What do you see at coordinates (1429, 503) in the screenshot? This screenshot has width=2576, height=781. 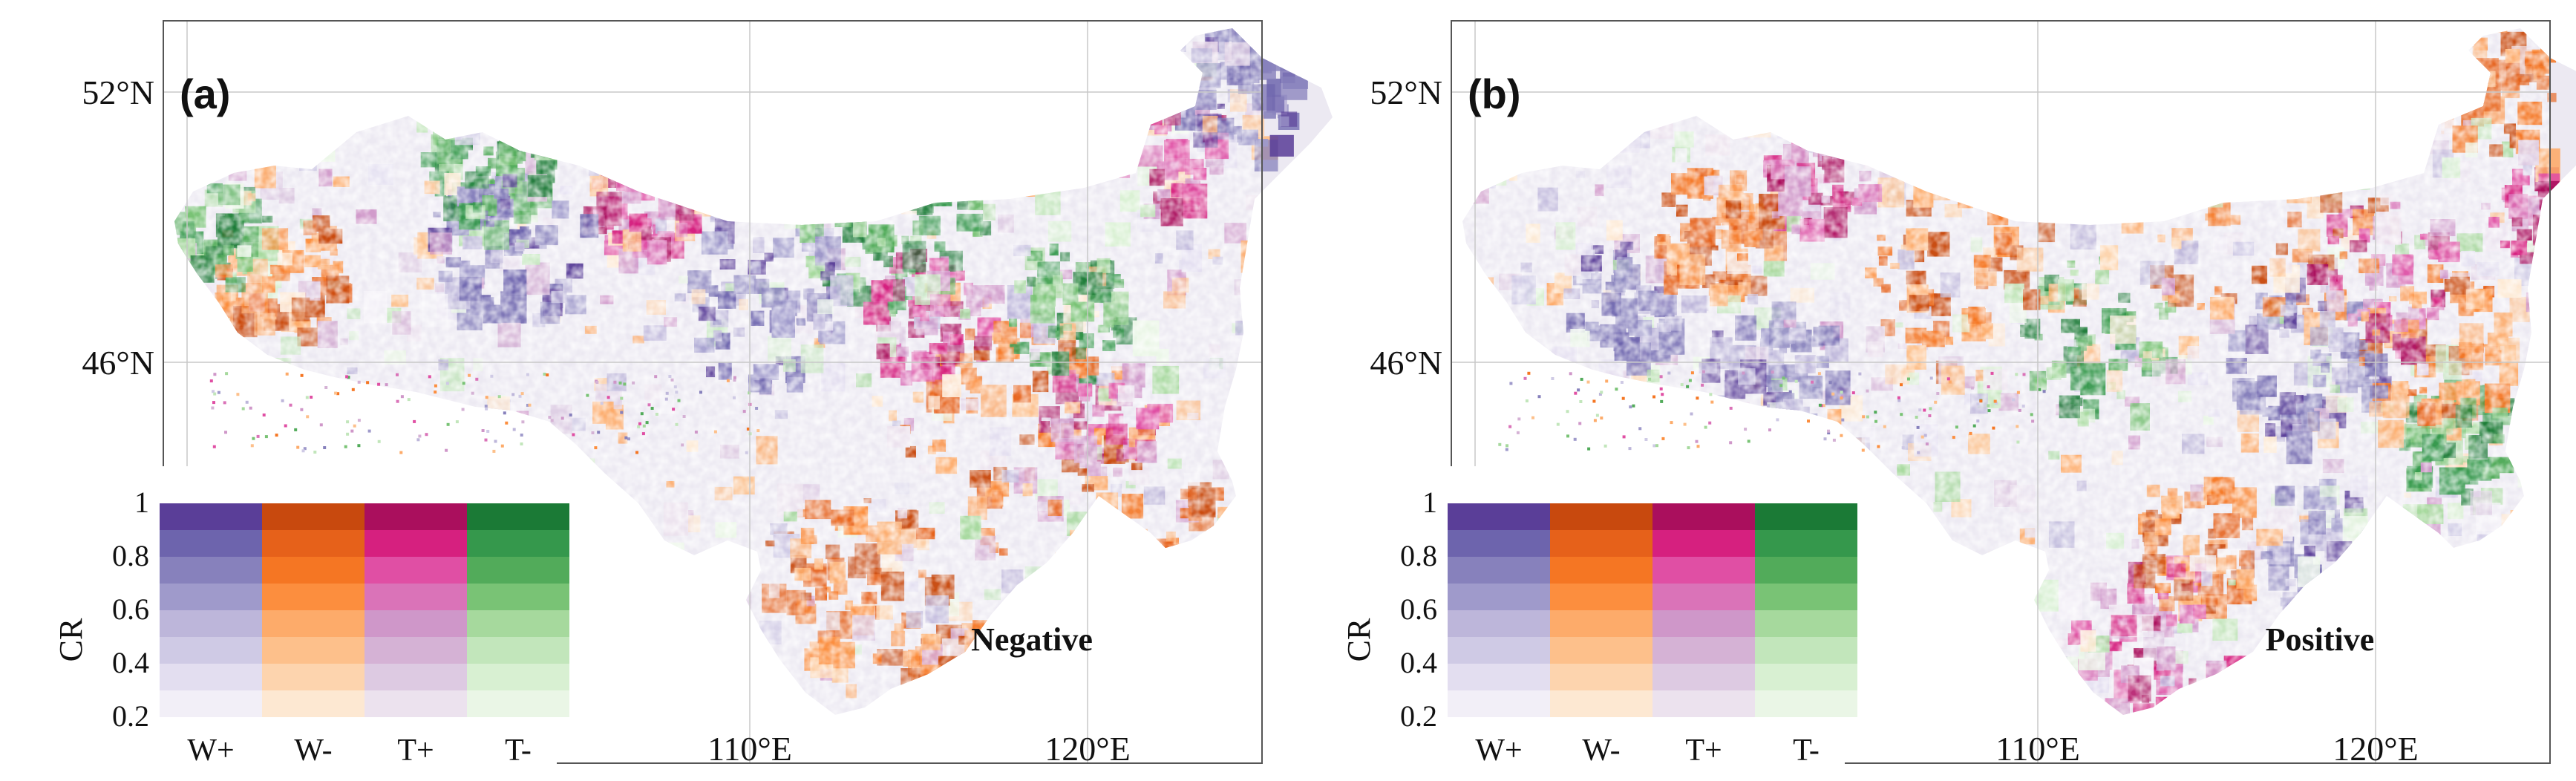 I see `legend-tick-label: 1` at bounding box center [1429, 503].